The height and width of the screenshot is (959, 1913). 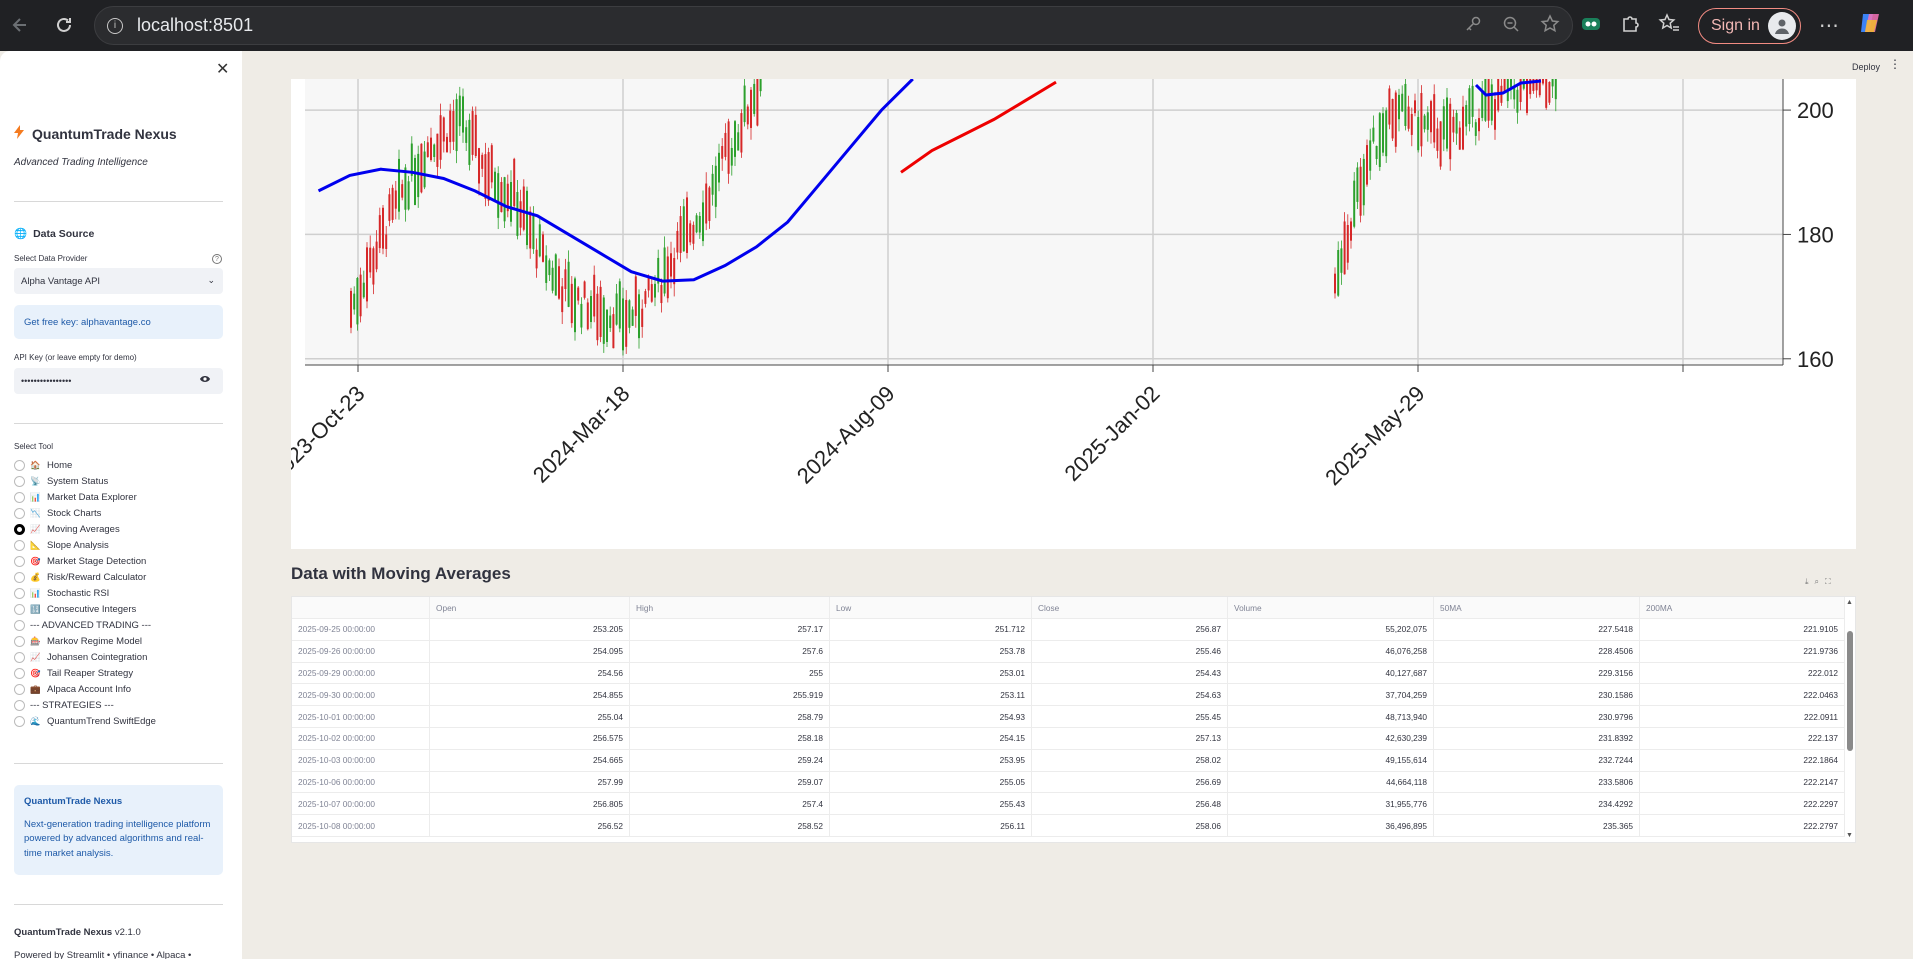 What do you see at coordinates (361, 607) in the screenshot?
I see `column-header` at bounding box center [361, 607].